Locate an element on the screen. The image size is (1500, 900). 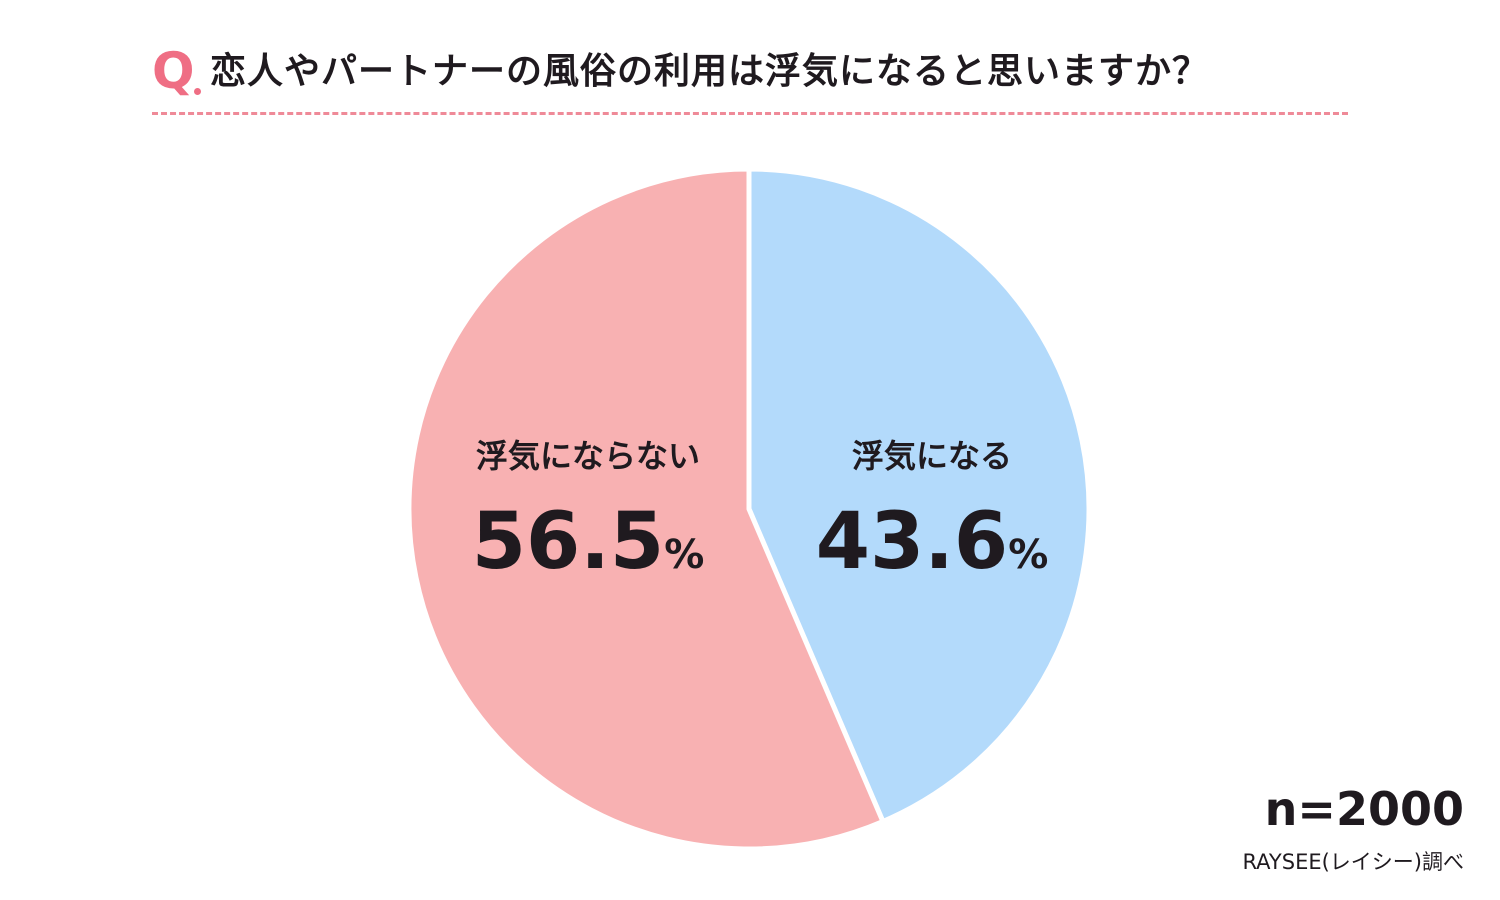
slice-label-0: 浮気になる is located at coordinates (932, 456).